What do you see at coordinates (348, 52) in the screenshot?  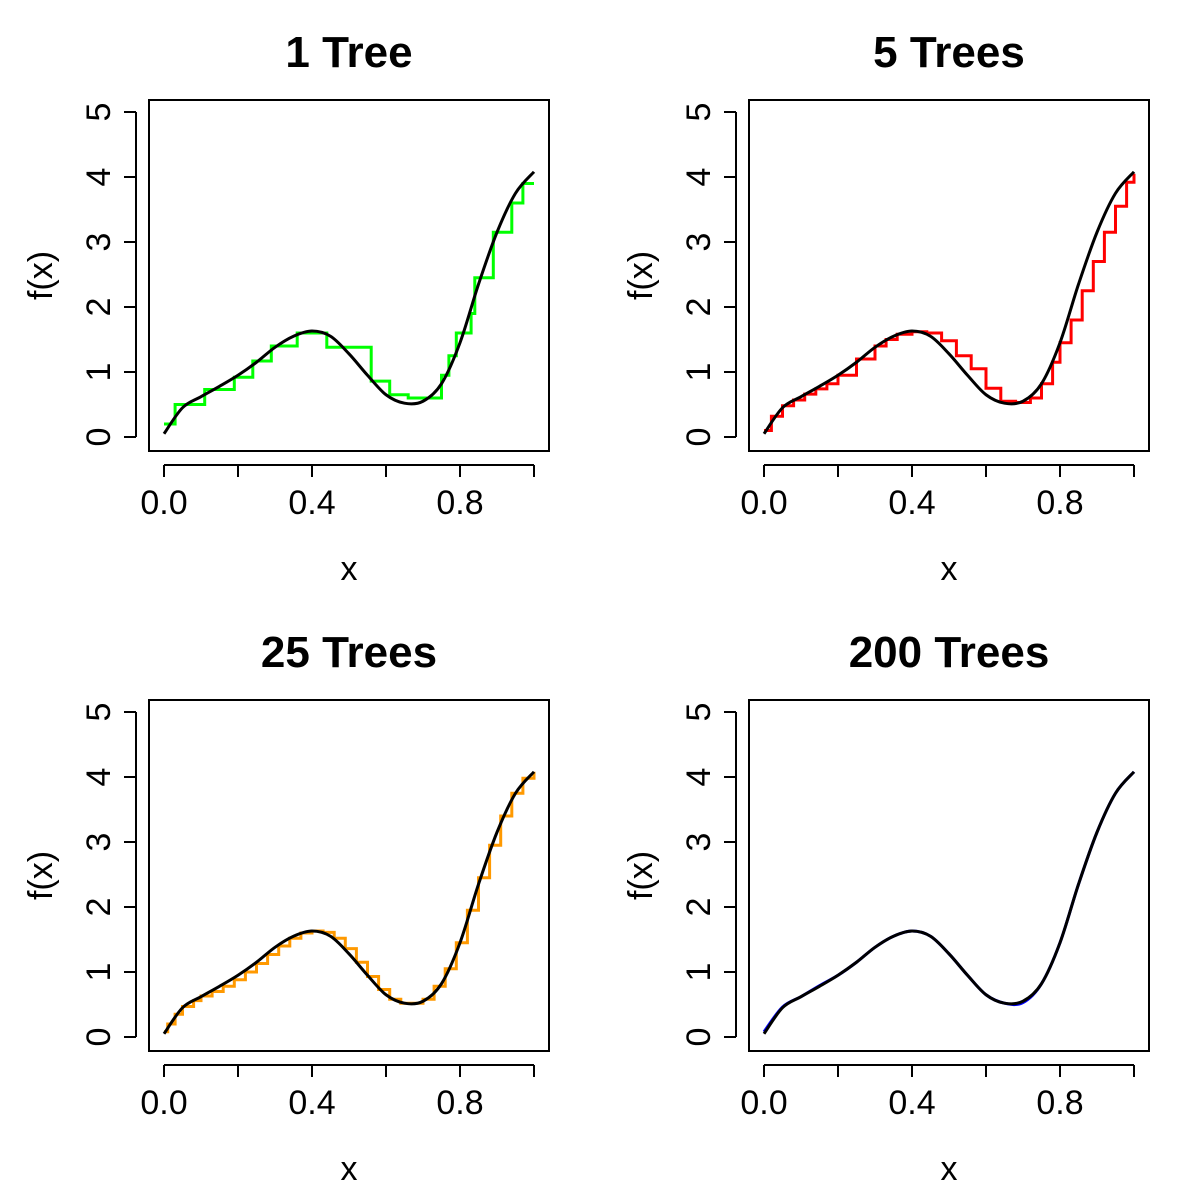 I see `chart-title: 1 Tree` at bounding box center [348, 52].